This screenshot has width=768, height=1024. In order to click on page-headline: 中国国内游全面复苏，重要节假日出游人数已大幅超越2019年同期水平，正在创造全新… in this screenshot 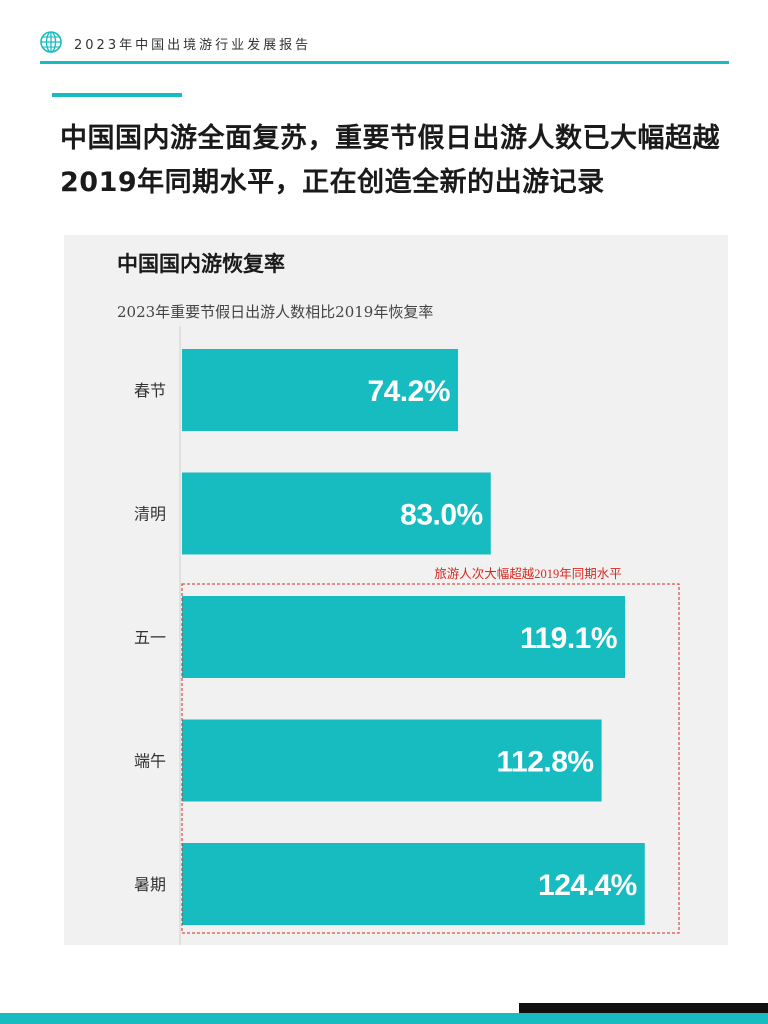, I will do `click(390, 160)`.